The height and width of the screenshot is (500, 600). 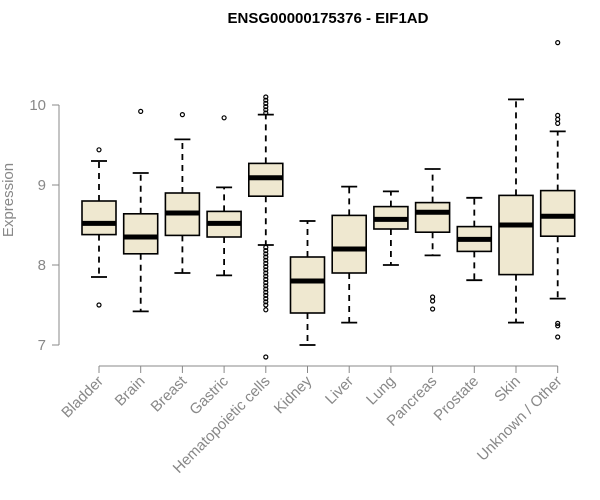 I want to click on y-tick-label: 9, so click(x=42, y=185).